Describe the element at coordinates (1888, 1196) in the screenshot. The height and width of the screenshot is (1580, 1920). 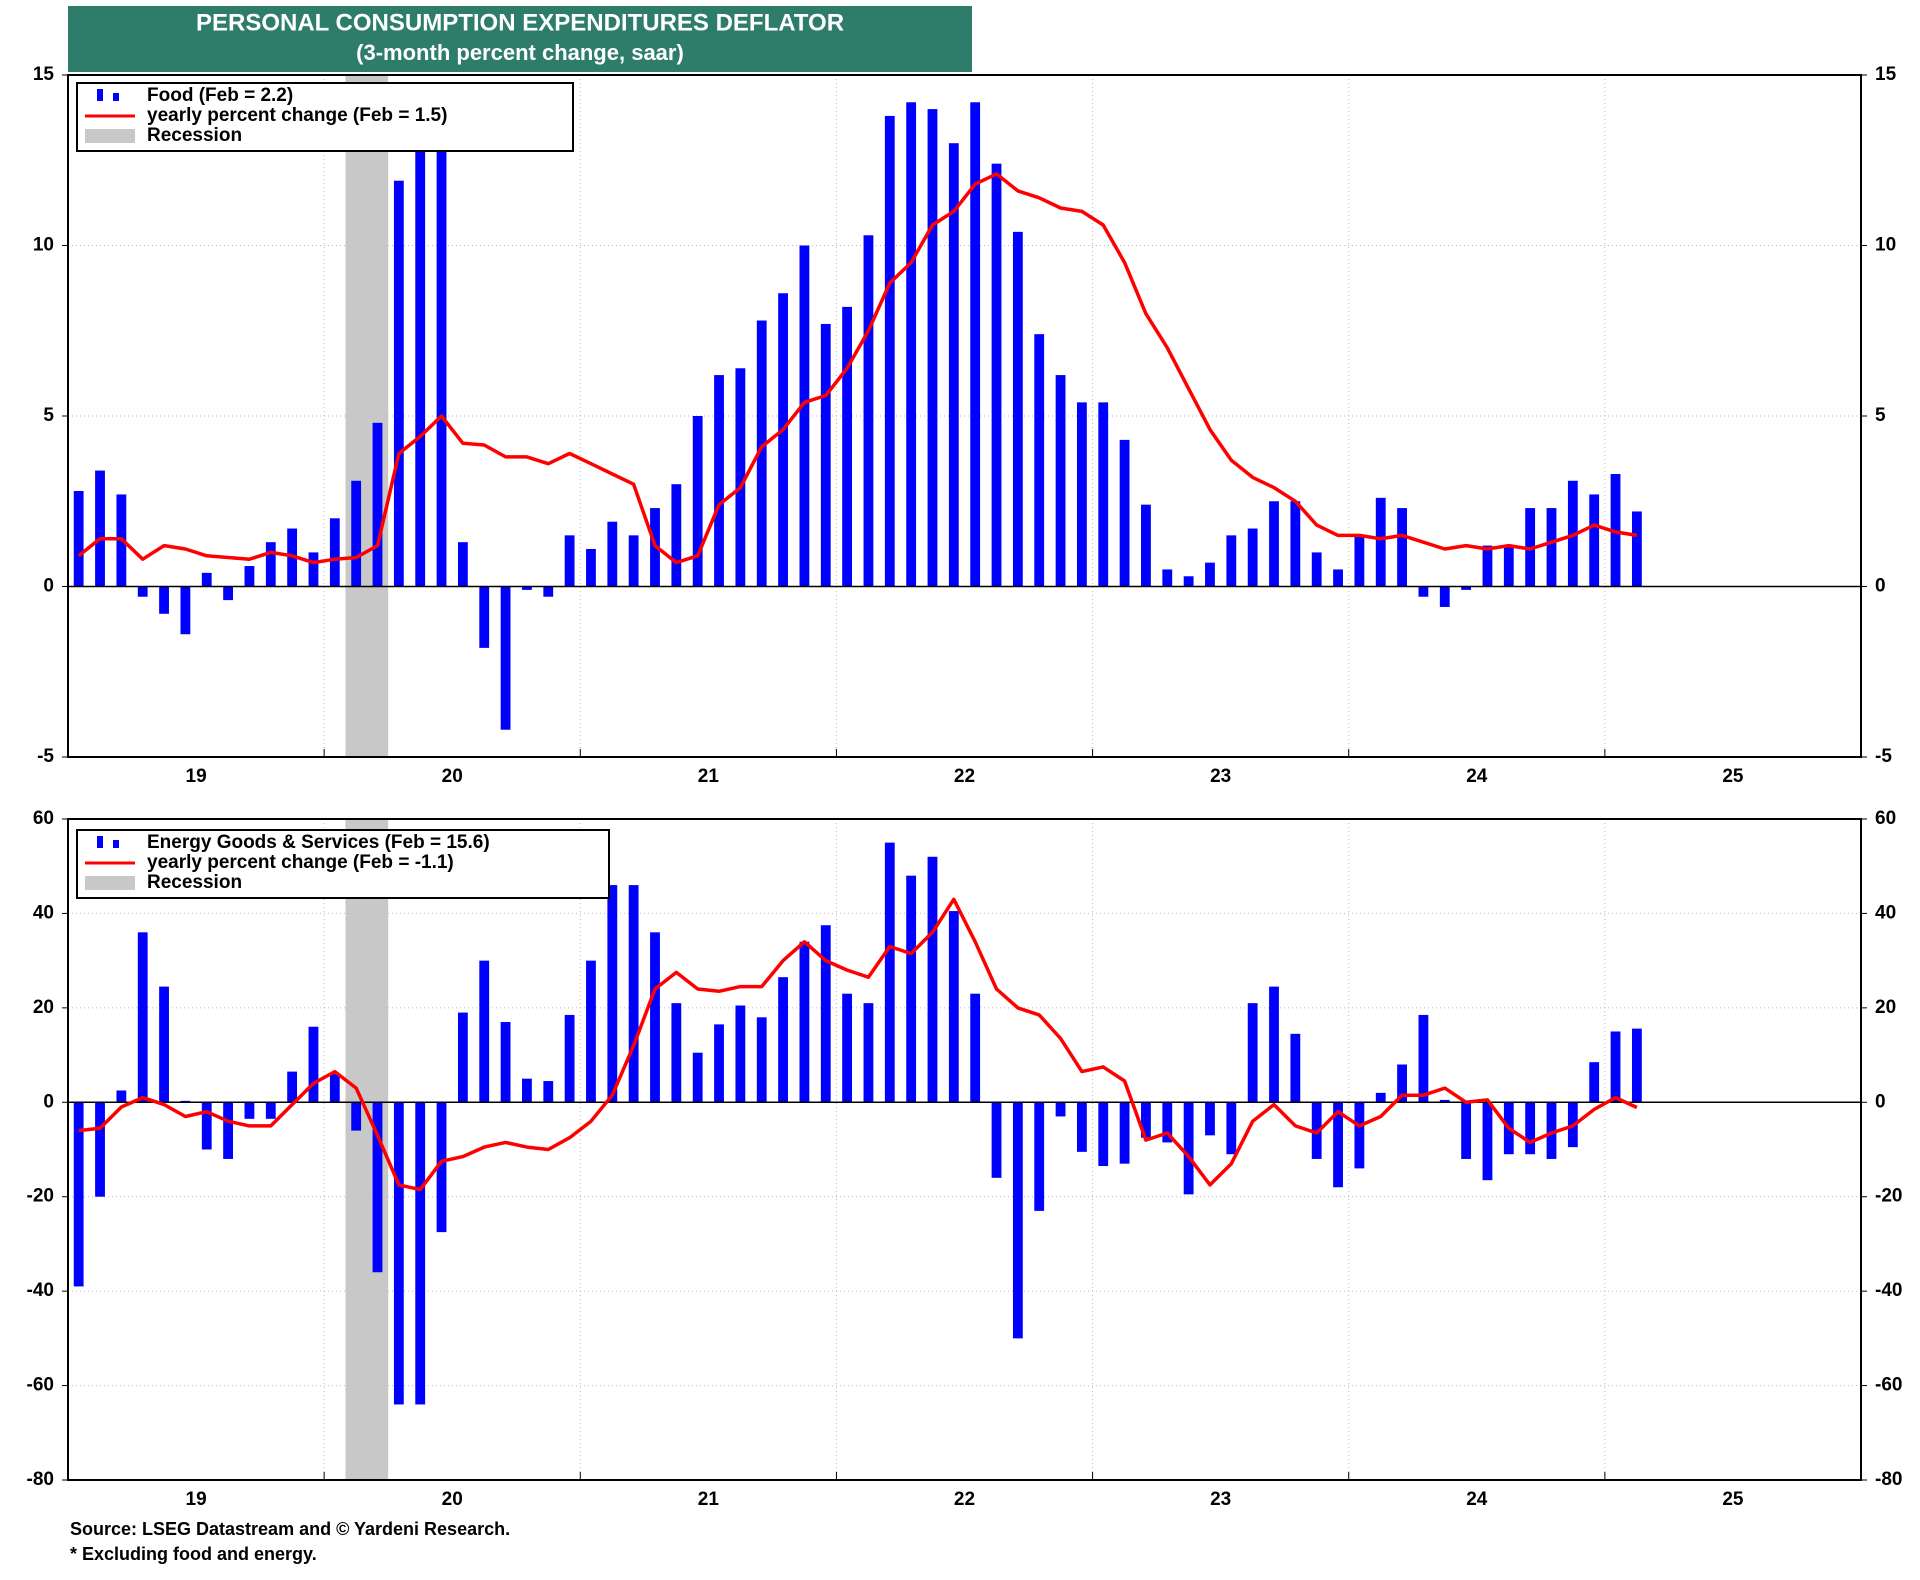
I see `y2-tick-label: -20` at that location.